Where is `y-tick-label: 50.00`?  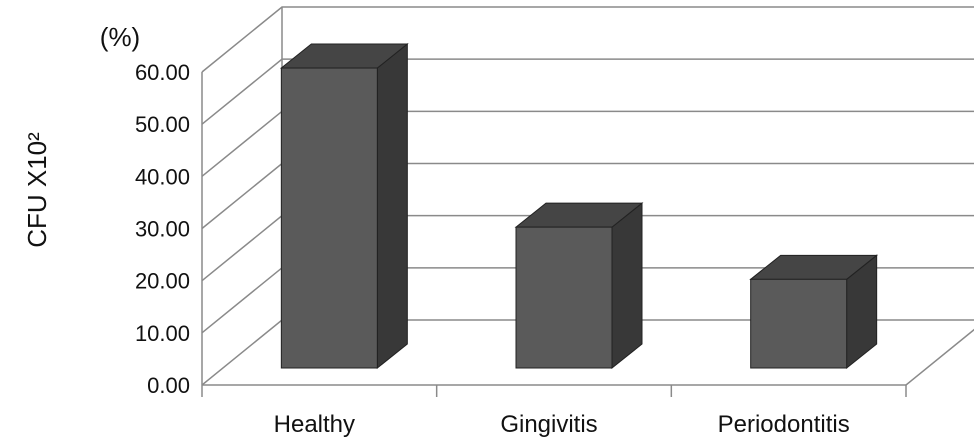 y-tick-label: 50.00 is located at coordinates (162, 124).